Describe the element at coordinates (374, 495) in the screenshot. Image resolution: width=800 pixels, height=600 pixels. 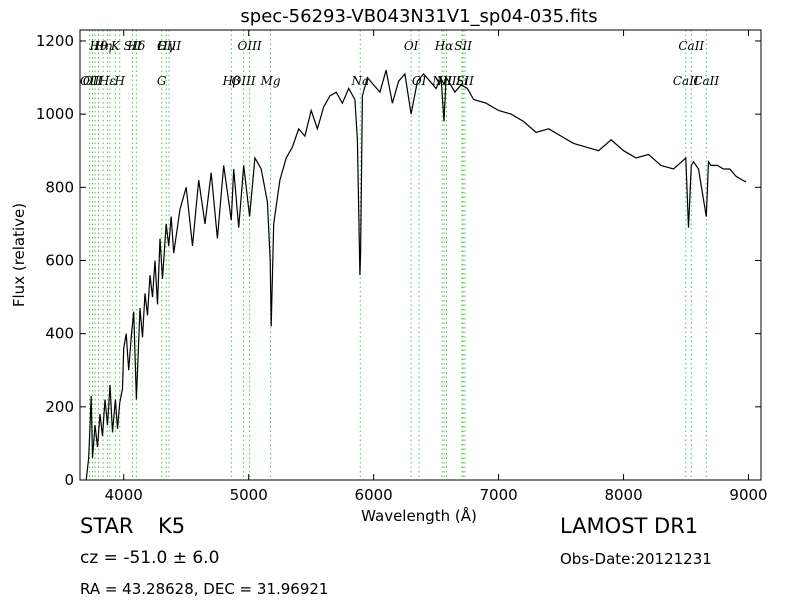
I see `x-tick-label: 6000` at that location.